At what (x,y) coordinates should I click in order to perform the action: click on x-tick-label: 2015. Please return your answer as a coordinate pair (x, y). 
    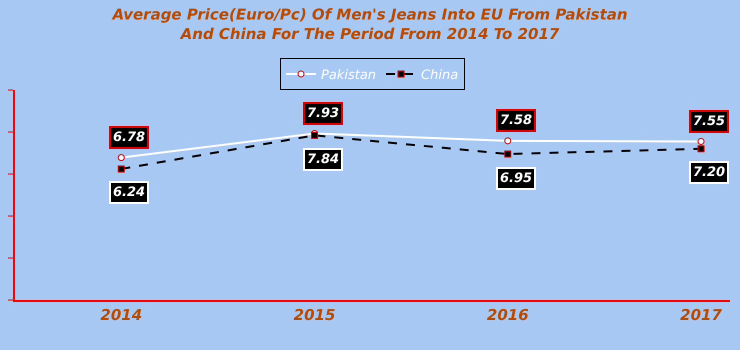
    Looking at the image, I should click on (315, 315).